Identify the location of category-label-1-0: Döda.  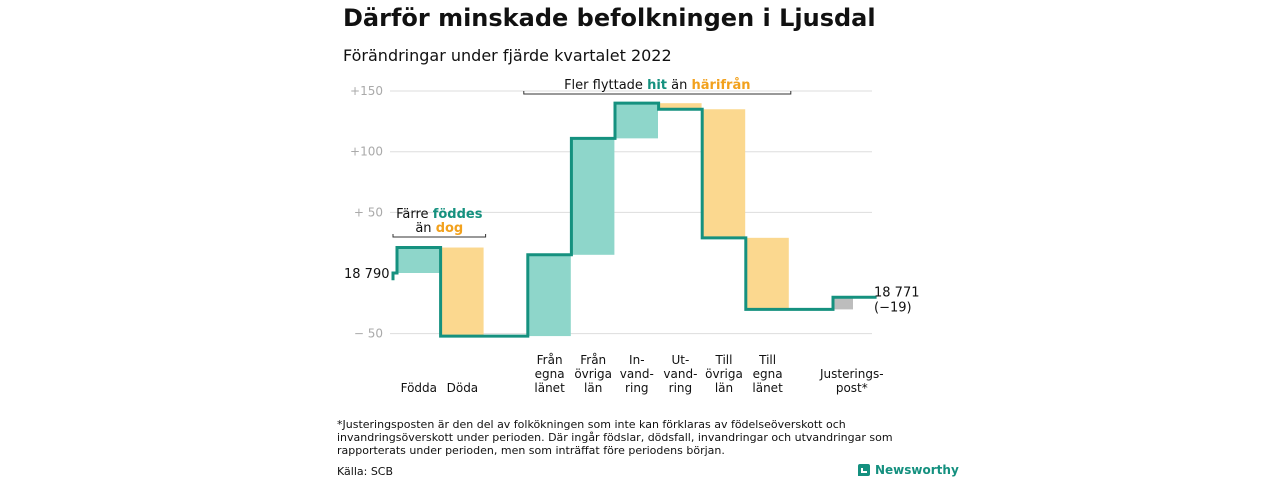
(463, 388).